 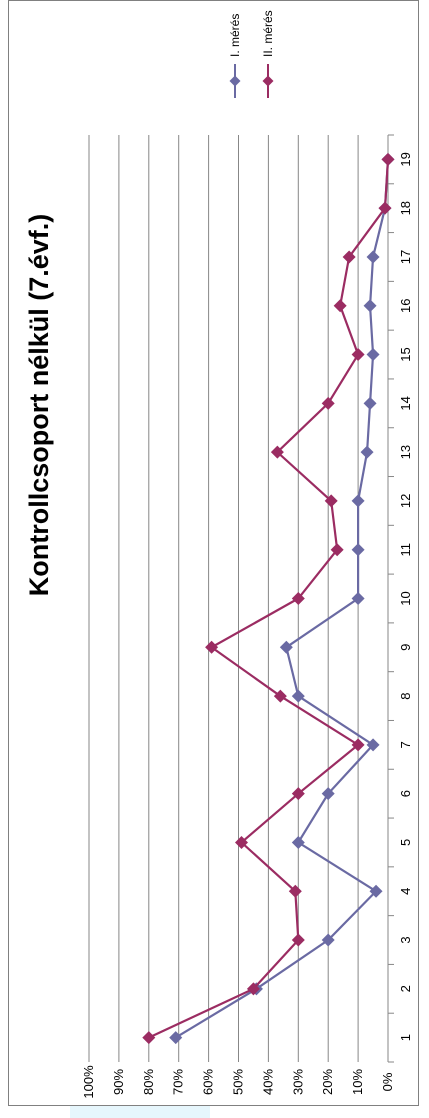 I want to click on x-tick-label: 10, so click(x=405, y=598).